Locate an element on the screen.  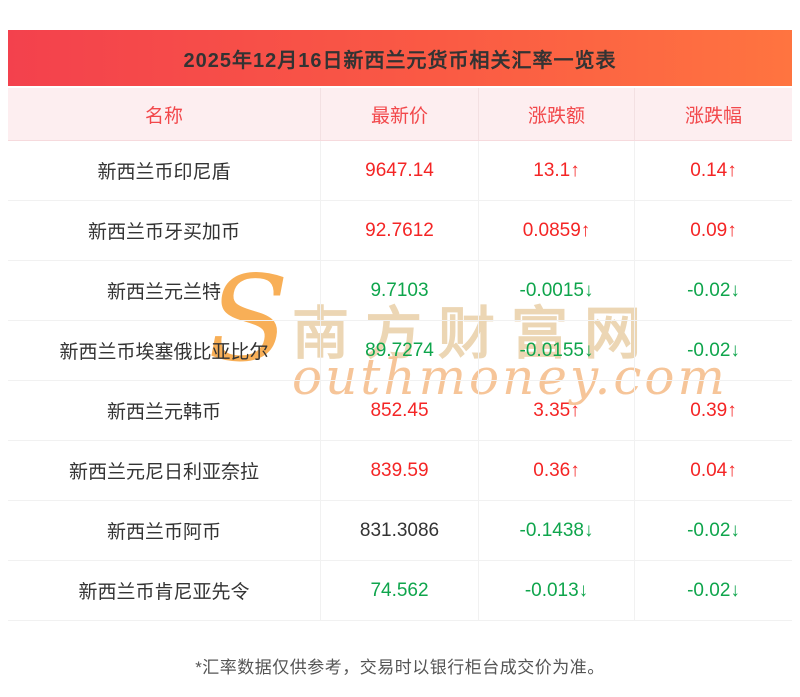
currency-pair-name: 新西兰币阿币 is located at coordinates (163, 532).